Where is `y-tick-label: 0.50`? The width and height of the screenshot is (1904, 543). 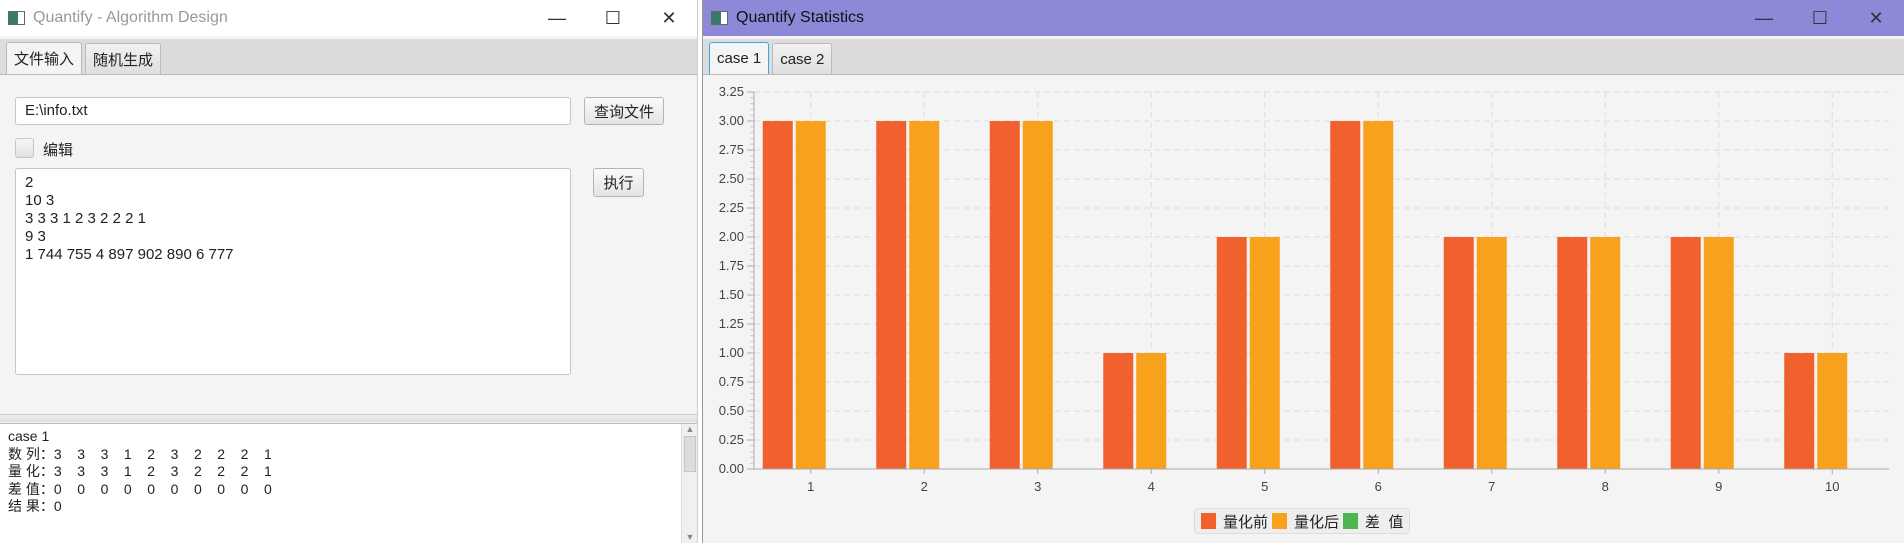 y-tick-label: 0.50 is located at coordinates (731, 410).